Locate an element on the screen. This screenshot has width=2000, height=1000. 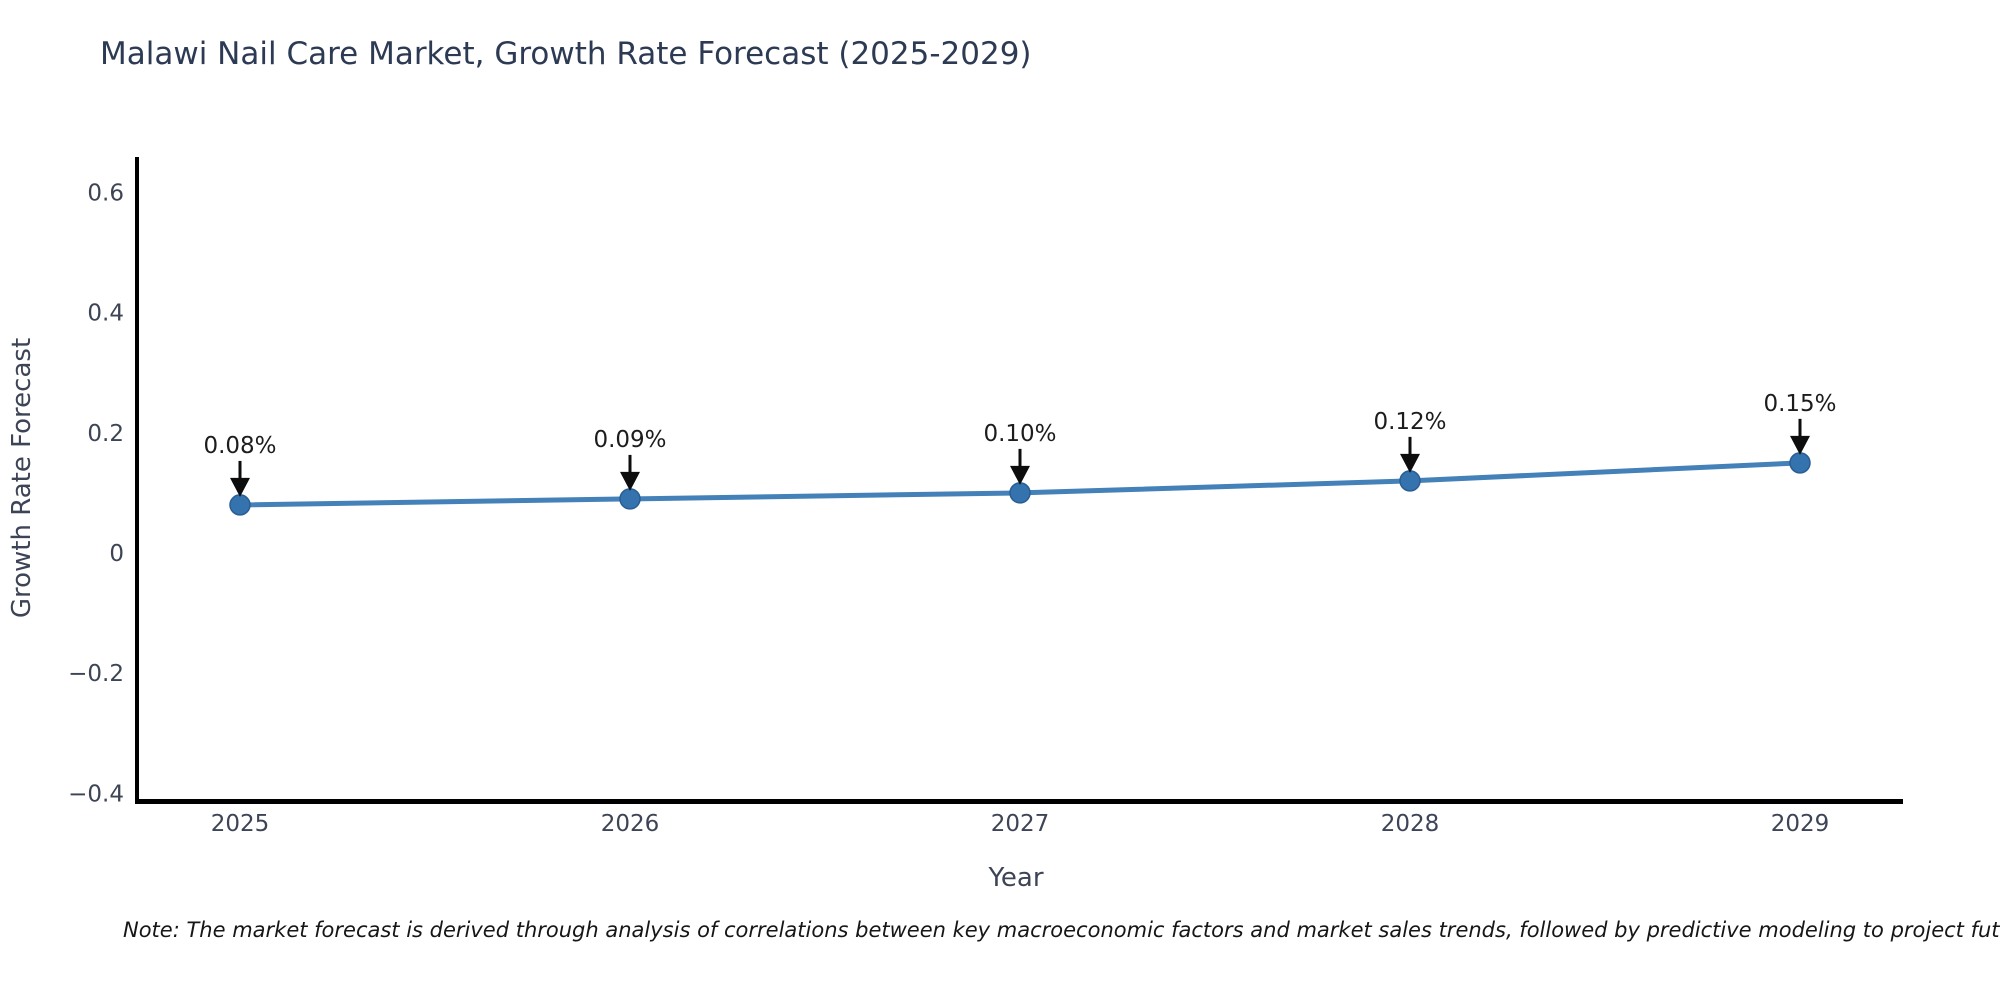
x-tick-label: 2027 is located at coordinates (1020, 824).